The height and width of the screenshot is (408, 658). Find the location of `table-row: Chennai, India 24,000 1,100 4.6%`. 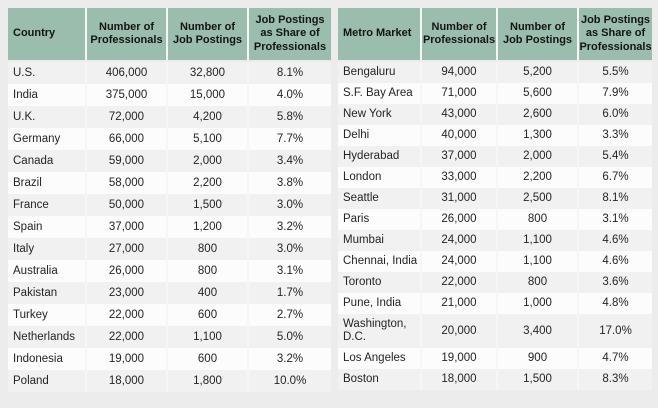

table-row: Chennai, India 24,000 1,100 4.6% is located at coordinates (495, 261).